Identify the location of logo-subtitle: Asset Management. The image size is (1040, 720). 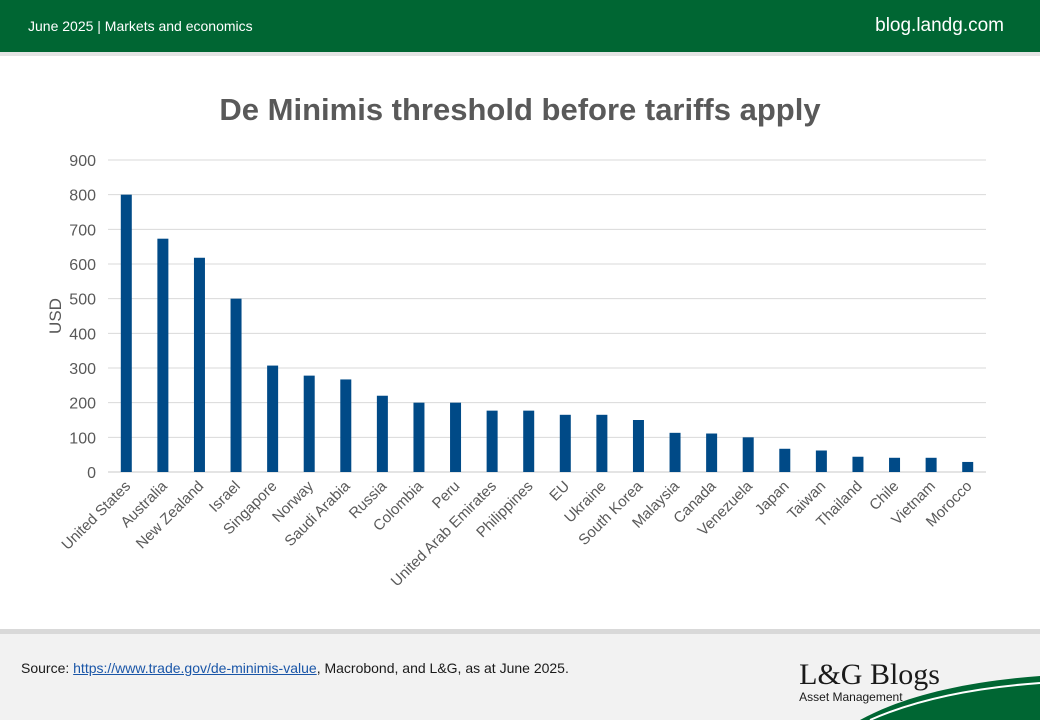
(851, 697).